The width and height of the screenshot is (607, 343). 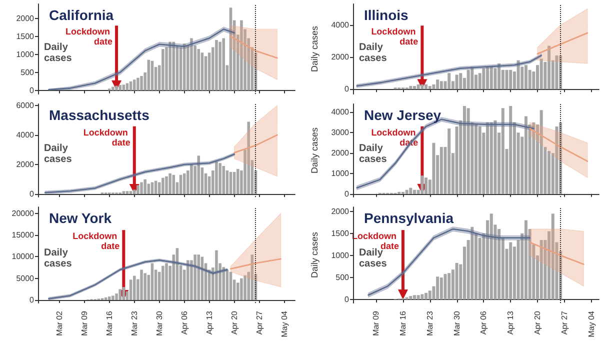 I want to click on y-tick-label: 20000, so click(x=23, y=213).